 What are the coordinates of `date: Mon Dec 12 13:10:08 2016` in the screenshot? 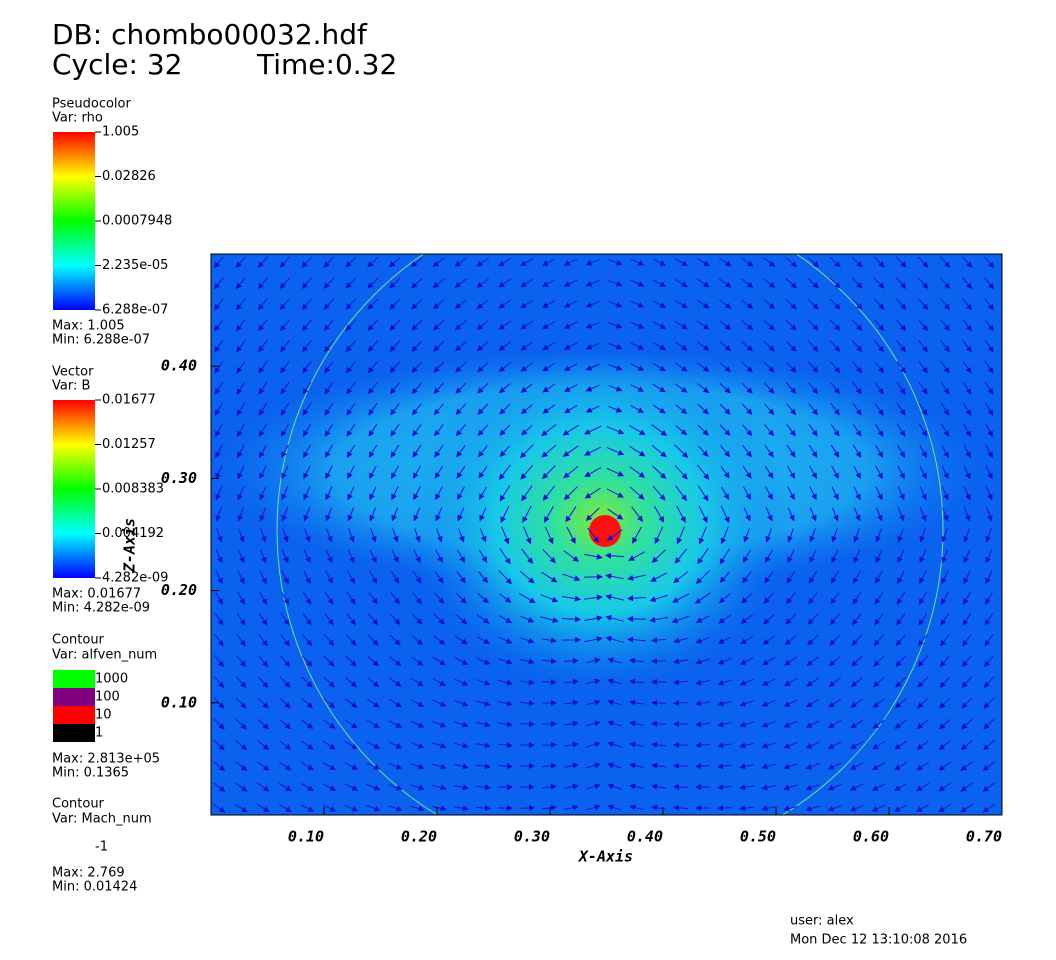 It's located at (878, 940).